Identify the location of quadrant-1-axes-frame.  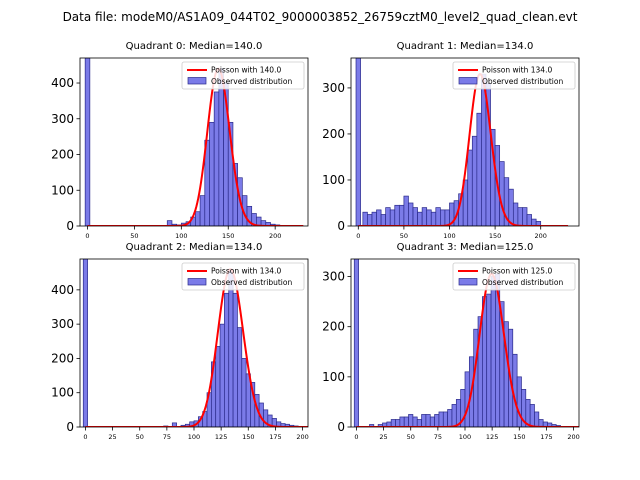
(465, 142).